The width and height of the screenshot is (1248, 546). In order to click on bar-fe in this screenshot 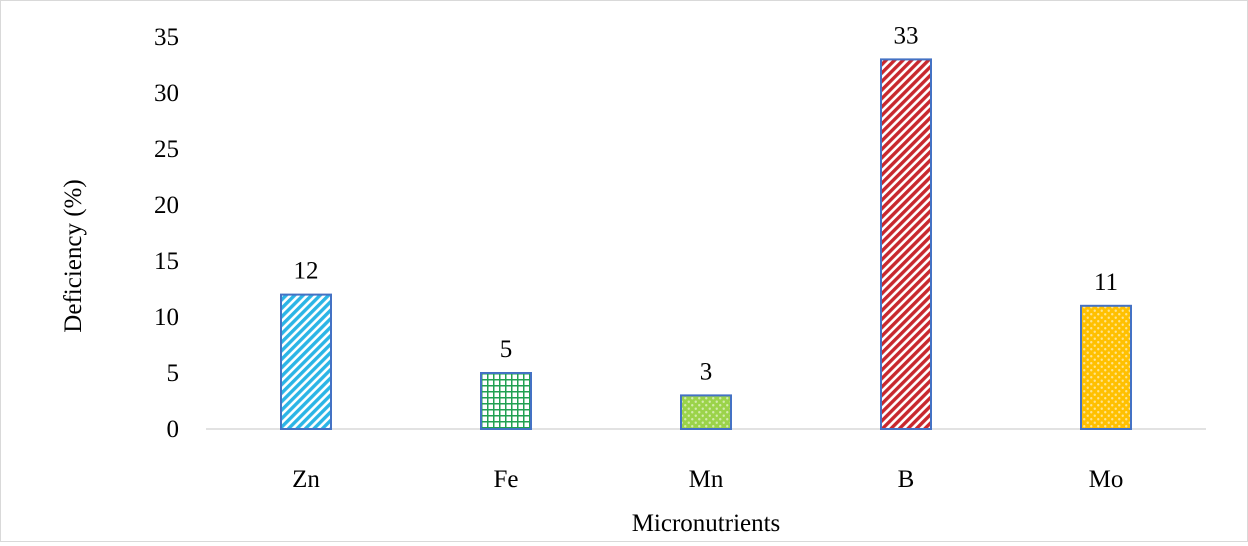, I will do `click(506, 401)`.